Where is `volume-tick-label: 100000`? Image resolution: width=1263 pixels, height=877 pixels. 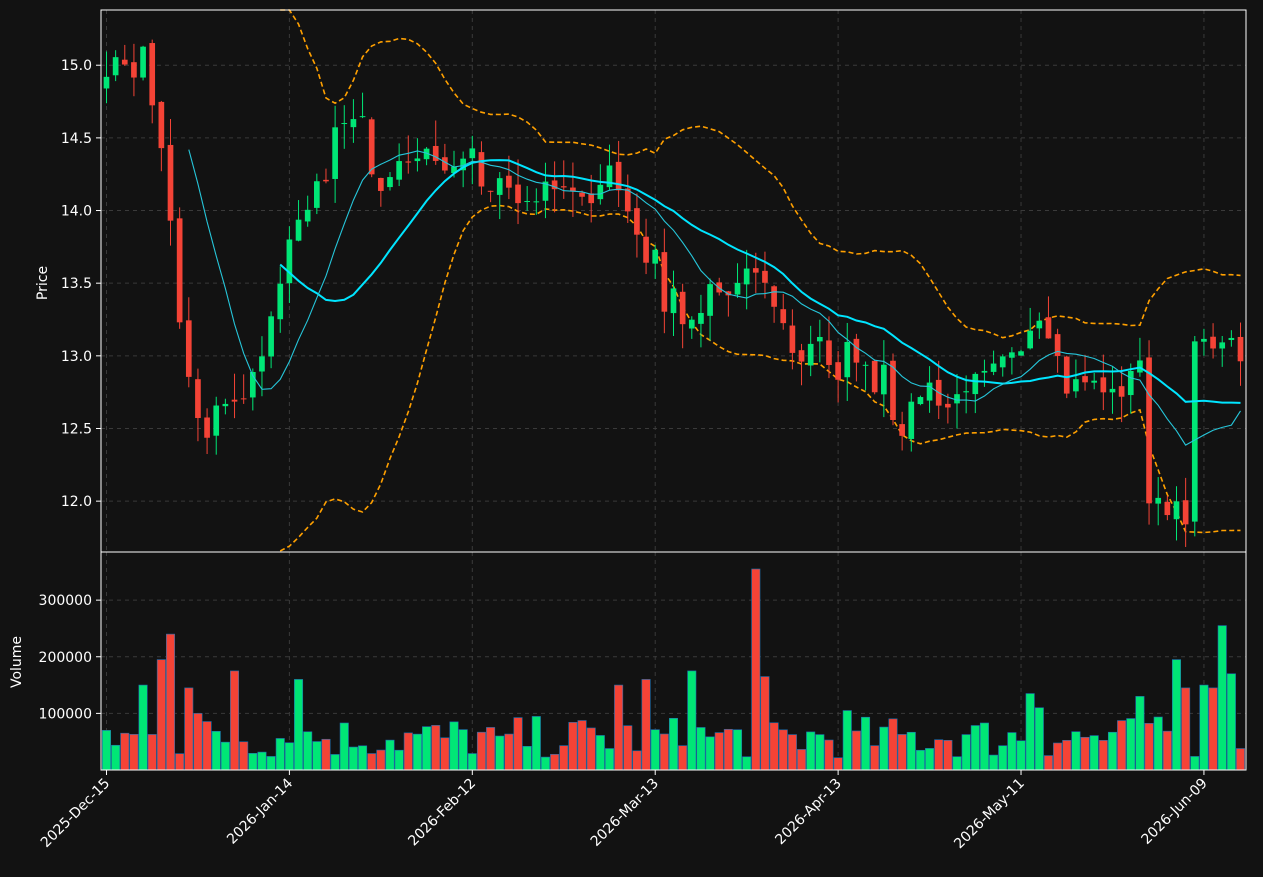
volume-tick-label: 100000 is located at coordinates (65, 714).